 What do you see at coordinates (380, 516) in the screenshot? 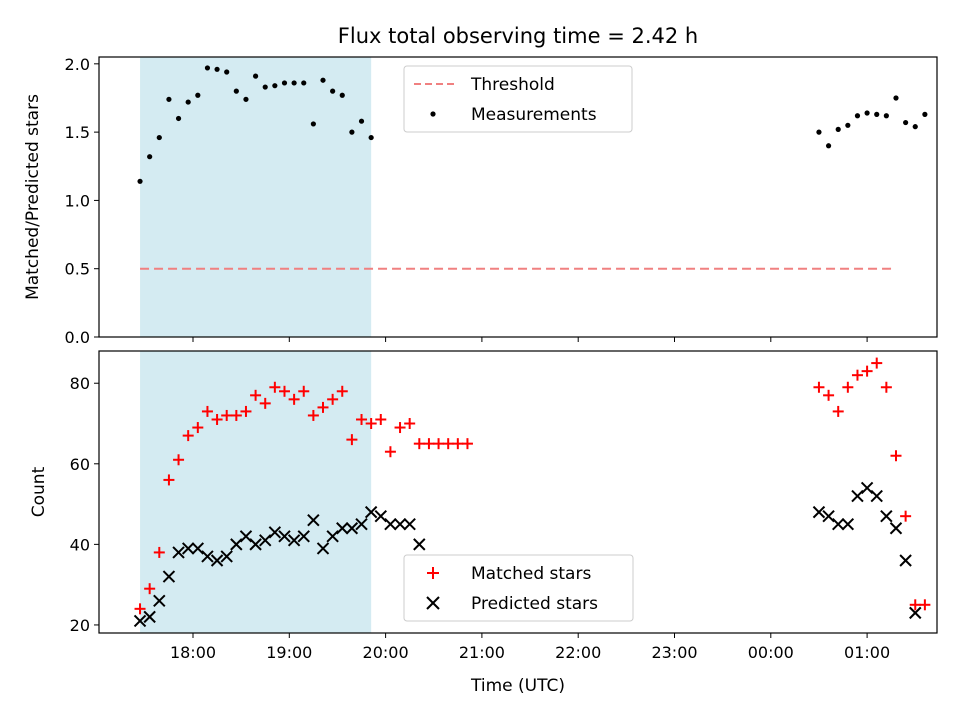
I see `bot-series-1-point-25-b` at bounding box center [380, 516].